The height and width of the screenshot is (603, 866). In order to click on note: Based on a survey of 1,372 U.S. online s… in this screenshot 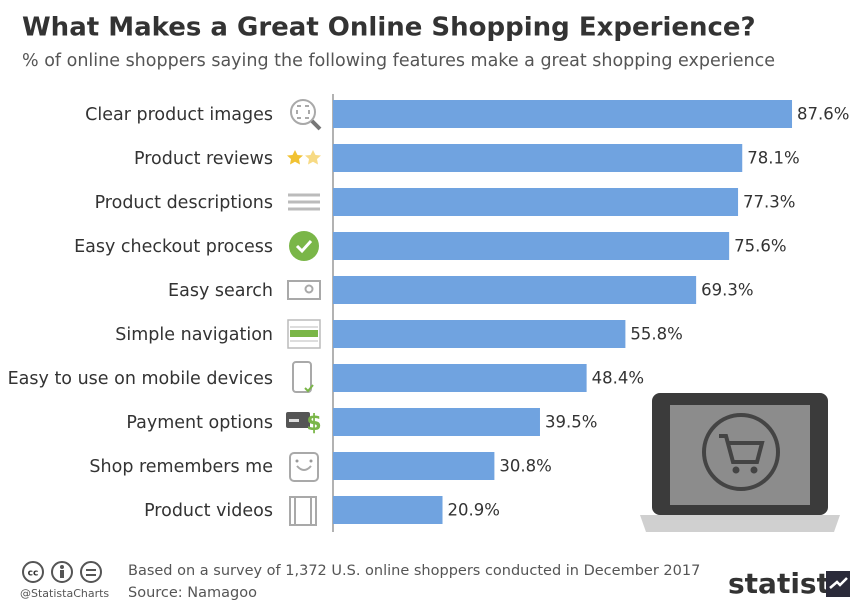, I will do `click(414, 571)`.